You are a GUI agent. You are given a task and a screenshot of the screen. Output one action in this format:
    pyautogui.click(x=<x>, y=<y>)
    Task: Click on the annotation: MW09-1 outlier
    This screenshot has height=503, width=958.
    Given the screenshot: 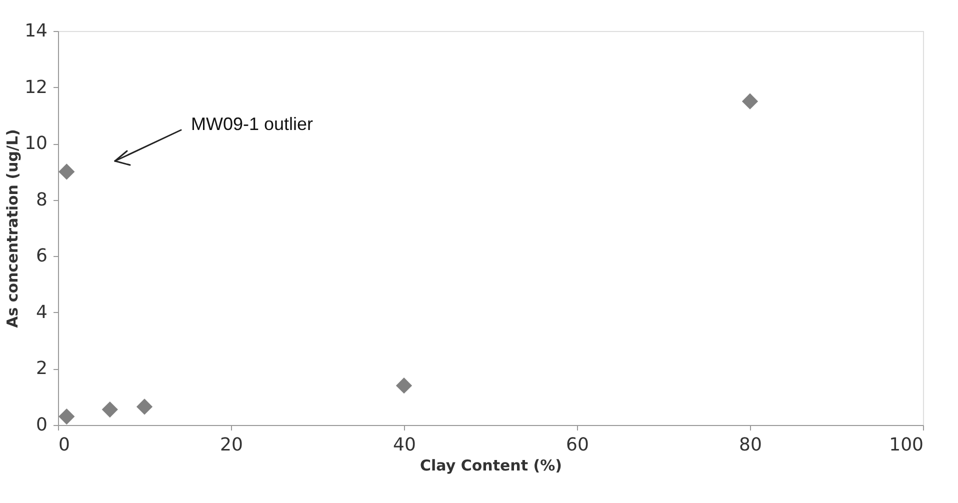 What is the action you would take?
    pyautogui.click(x=252, y=124)
    